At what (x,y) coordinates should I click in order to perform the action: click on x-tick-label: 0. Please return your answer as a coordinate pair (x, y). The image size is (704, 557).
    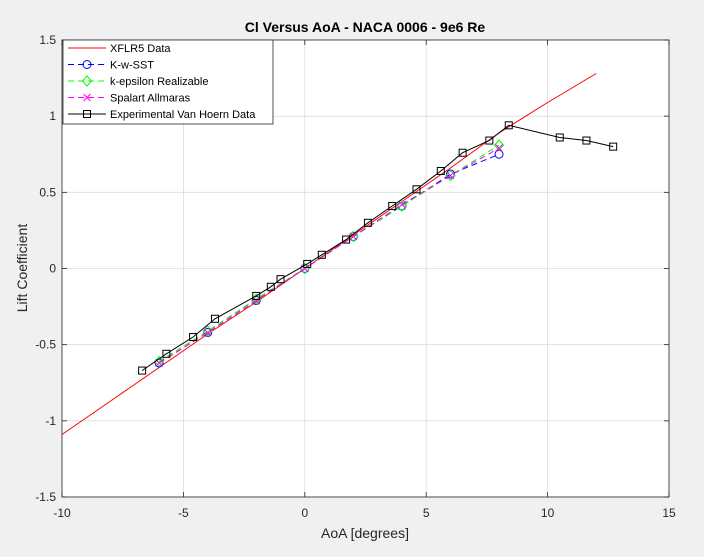
    Looking at the image, I should click on (304, 513).